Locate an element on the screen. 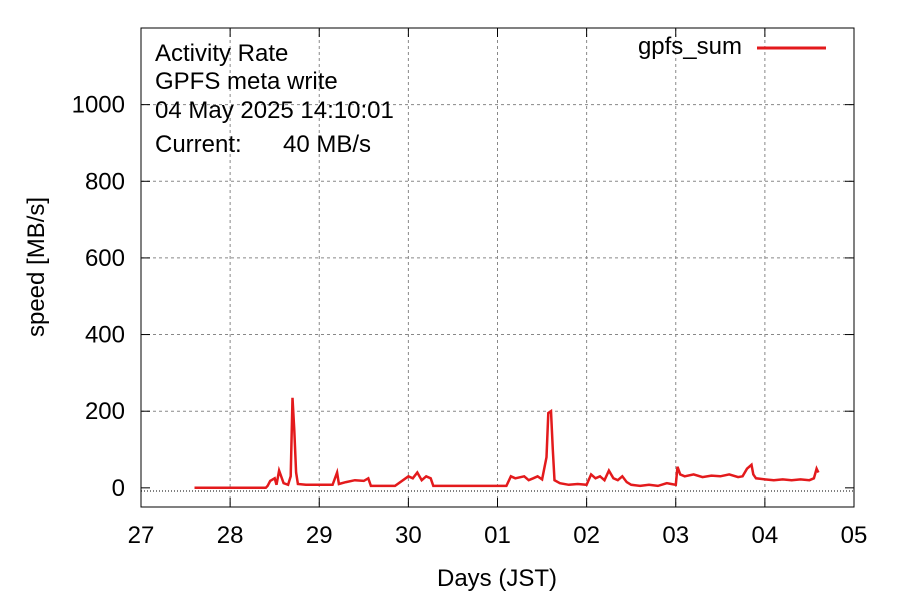 This screenshot has height=600, width=900. y-axis-label: speed [MB/s] is located at coordinates (36, 267).